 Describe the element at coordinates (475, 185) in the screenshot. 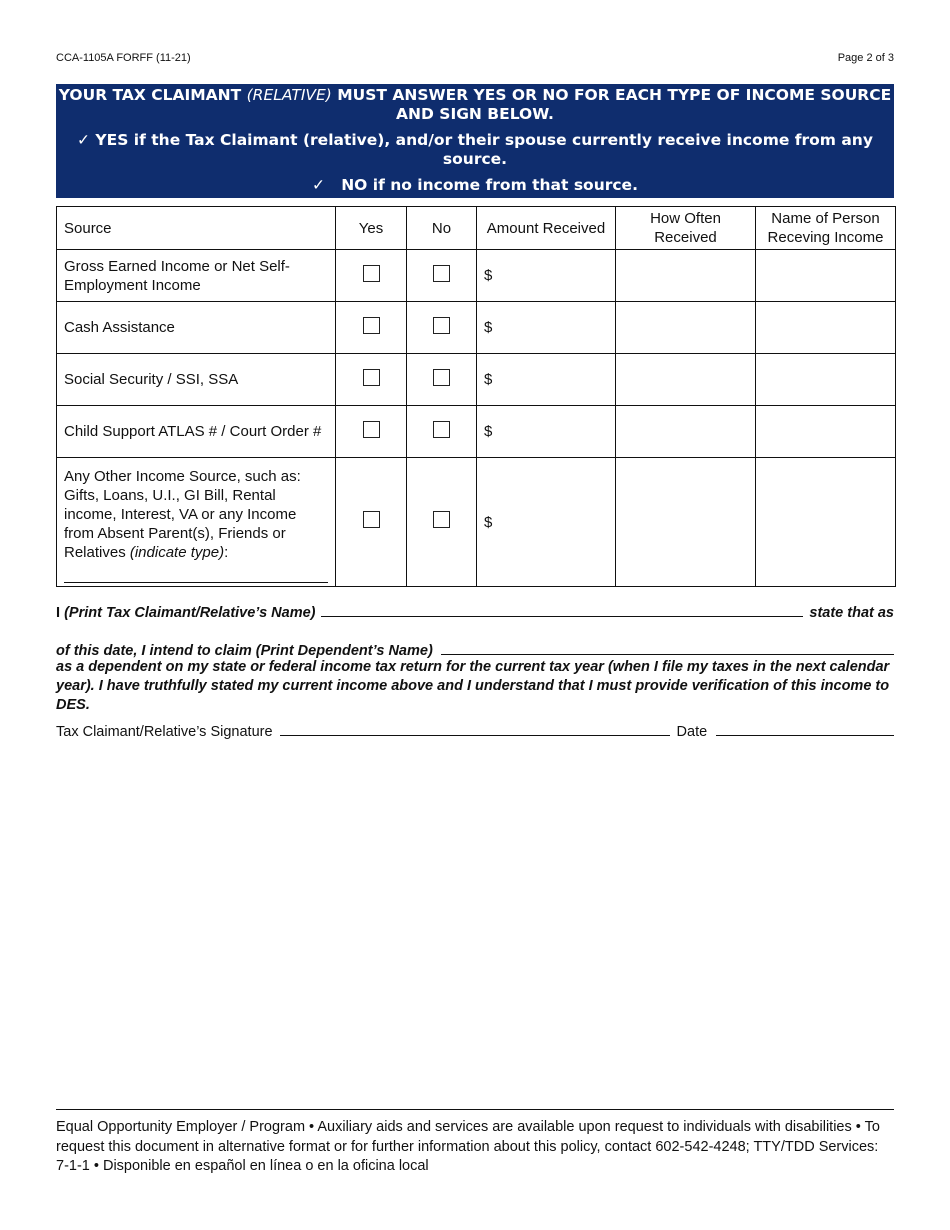

I see `no-instruction: ✓ NO if no income from that source.` at that location.